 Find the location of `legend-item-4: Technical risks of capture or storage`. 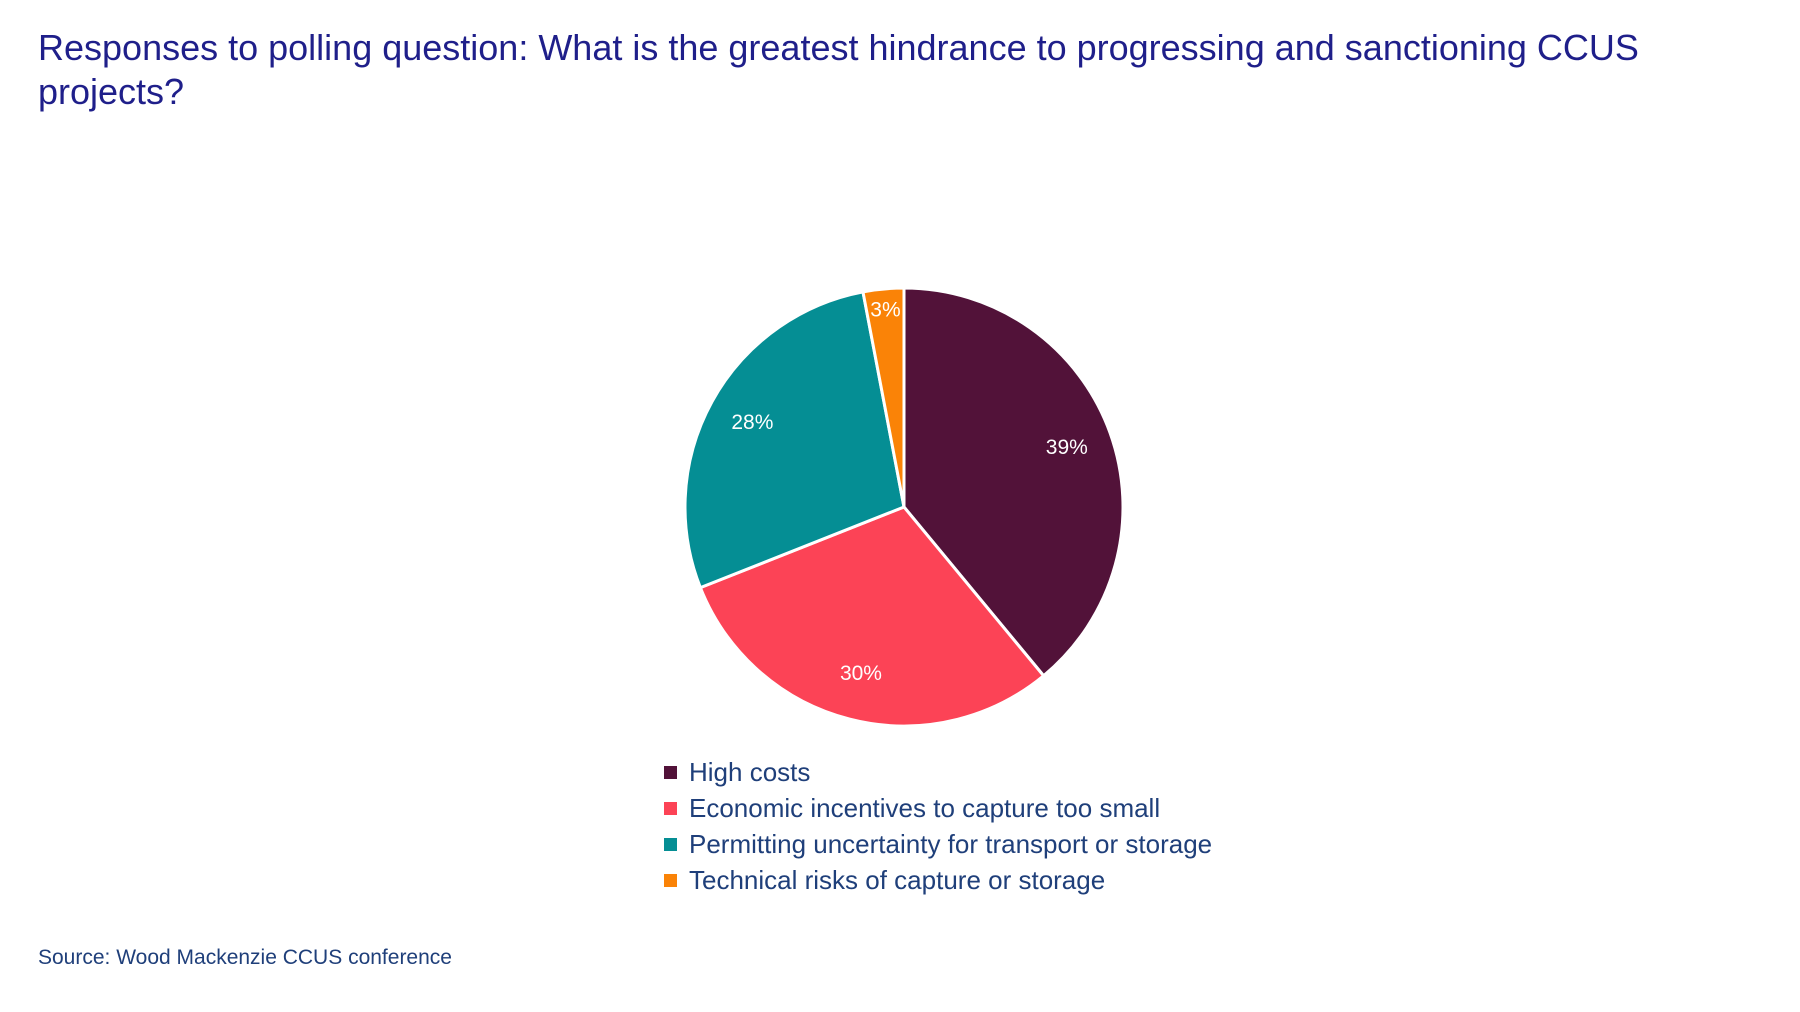

legend-item-4: Technical risks of capture or storage is located at coordinates (938, 880).